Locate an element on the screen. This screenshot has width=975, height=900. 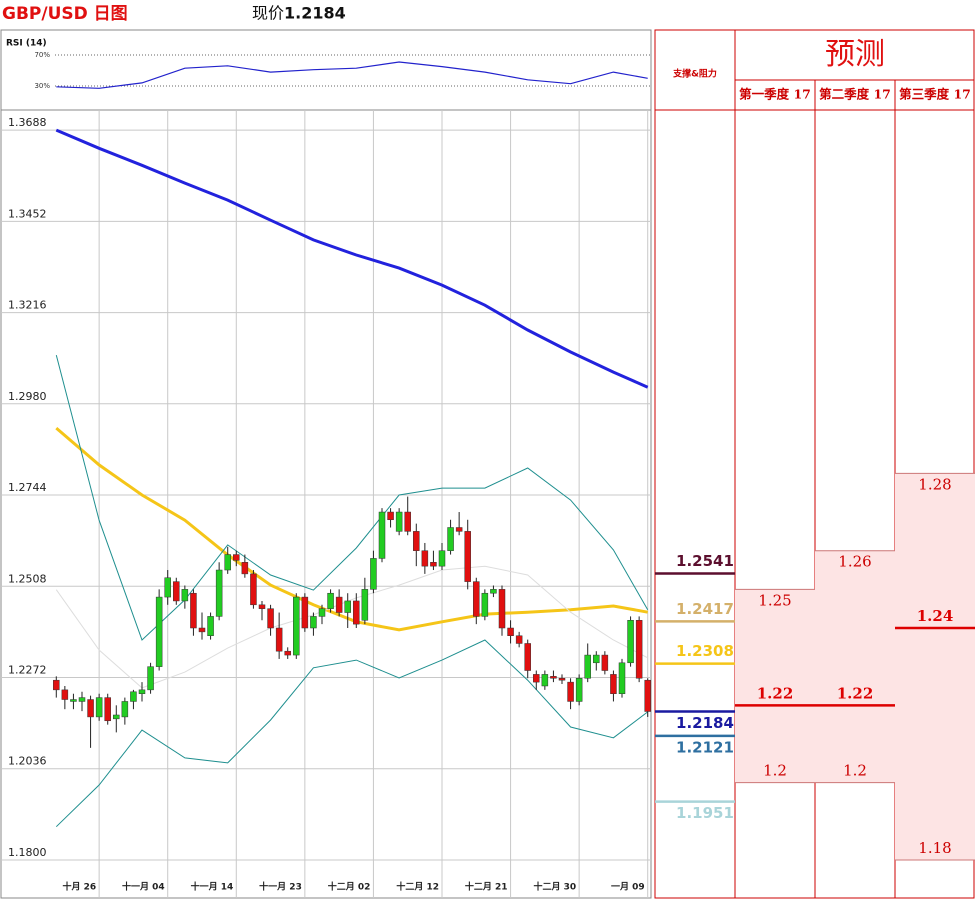
x-tick-label: 十二月 30 is located at coordinates (554, 887).